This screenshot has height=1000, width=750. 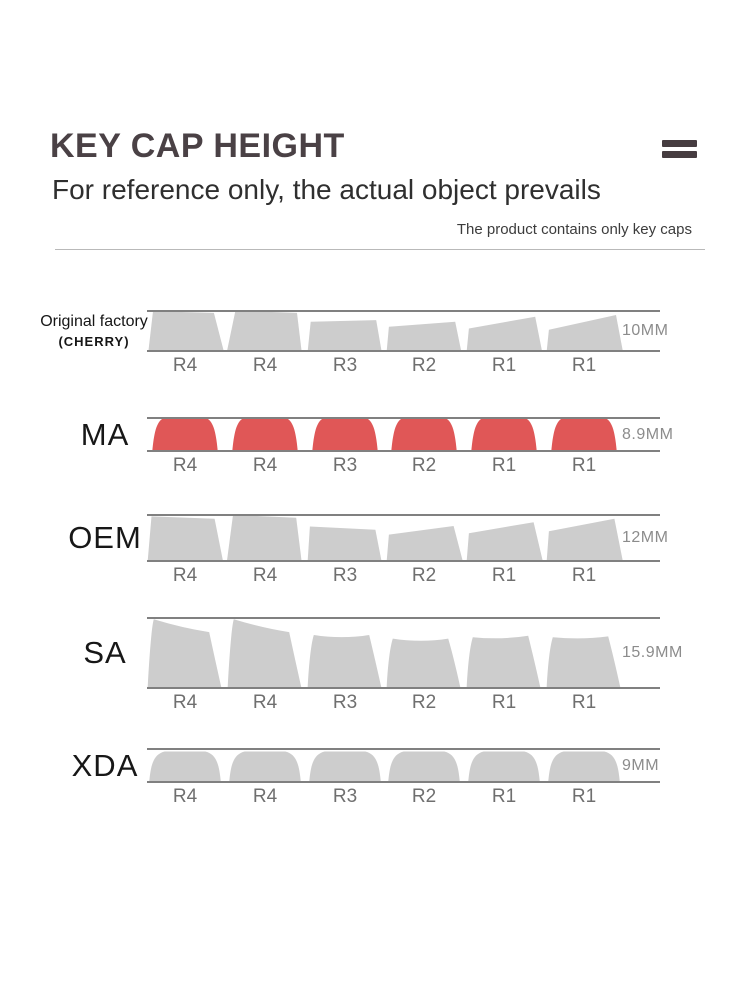 What do you see at coordinates (105, 652) in the screenshot?
I see `row-label-sa: SA` at bounding box center [105, 652].